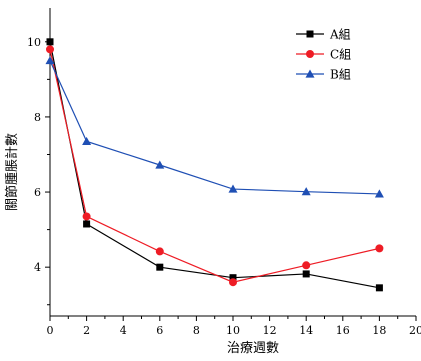  I want to click on x-tick-label: 4, so click(123, 330).